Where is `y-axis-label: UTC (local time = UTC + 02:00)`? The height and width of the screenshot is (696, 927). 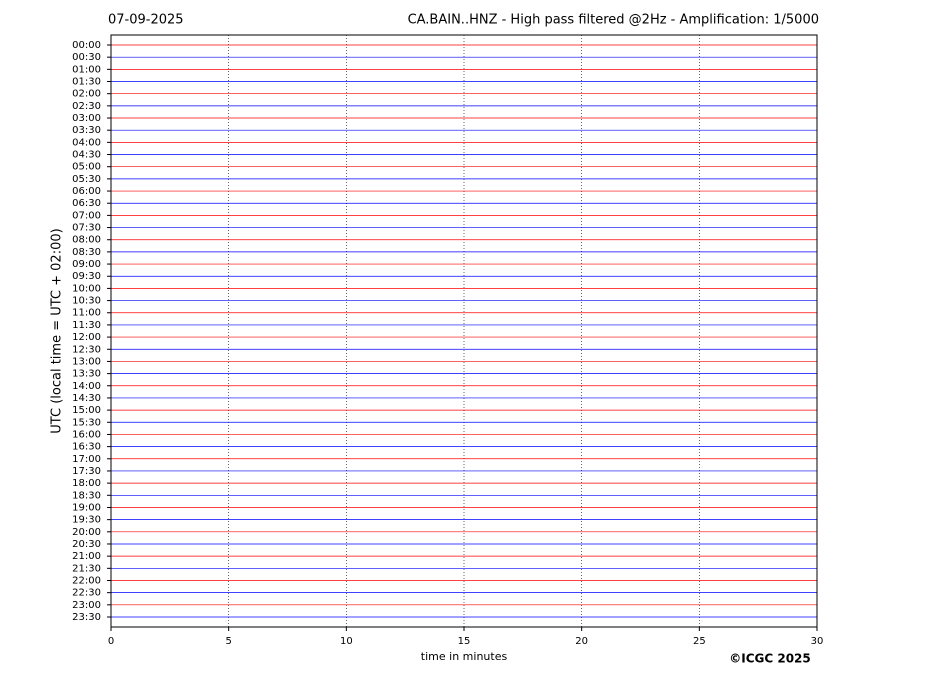 y-axis-label: UTC (local time = UTC + 02:00) is located at coordinates (57, 330).